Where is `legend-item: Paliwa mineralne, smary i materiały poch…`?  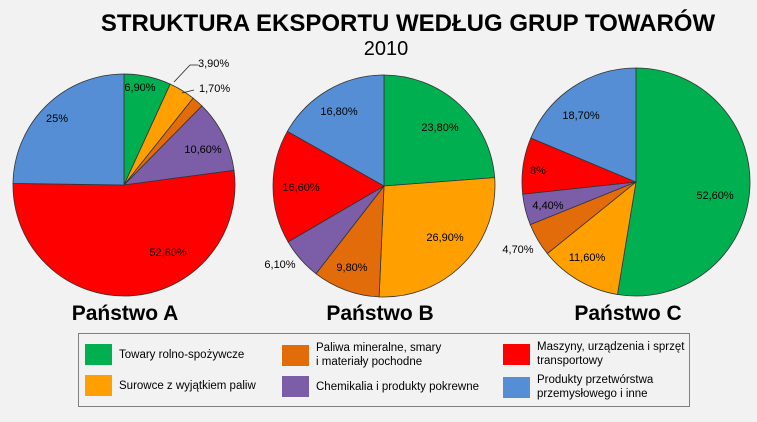 legend-item: Paliwa mineralne, smary i materiały poch… is located at coordinates (361, 355).